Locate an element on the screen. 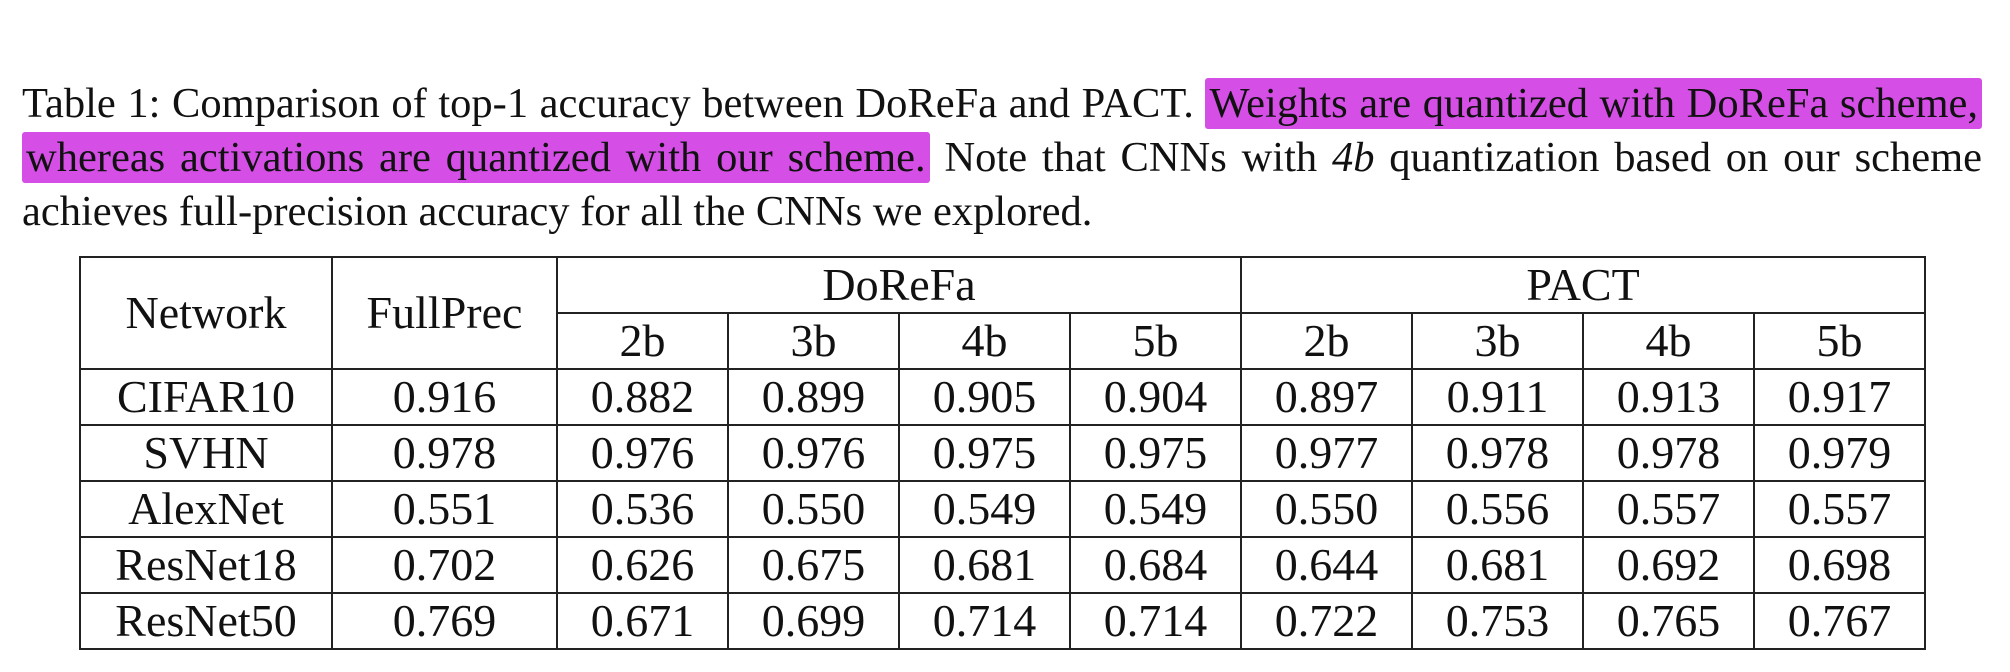 Image resolution: width=2010 pixels, height=672 pixels. cell-dorefa-4b: 0.905 is located at coordinates (984, 397).